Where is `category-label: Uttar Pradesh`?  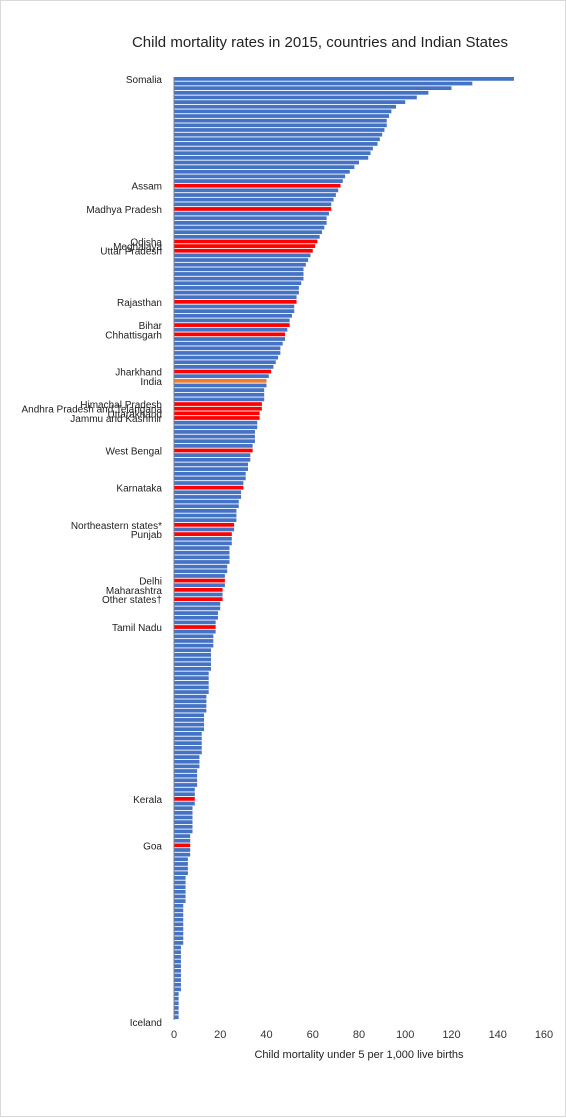 category-label: Uttar Pradesh is located at coordinates (131, 252).